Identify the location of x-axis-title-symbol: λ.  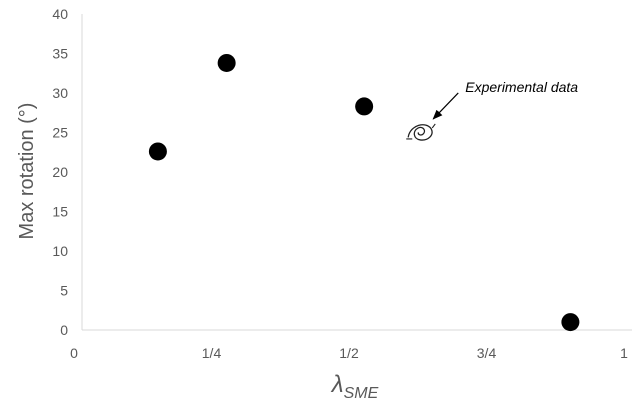
(337, 384).